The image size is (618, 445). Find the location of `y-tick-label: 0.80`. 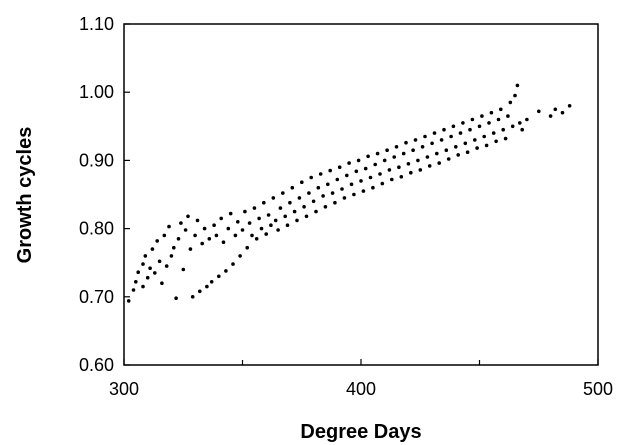

y-tick-label: 0.80 is located at coordinates (96, 229).